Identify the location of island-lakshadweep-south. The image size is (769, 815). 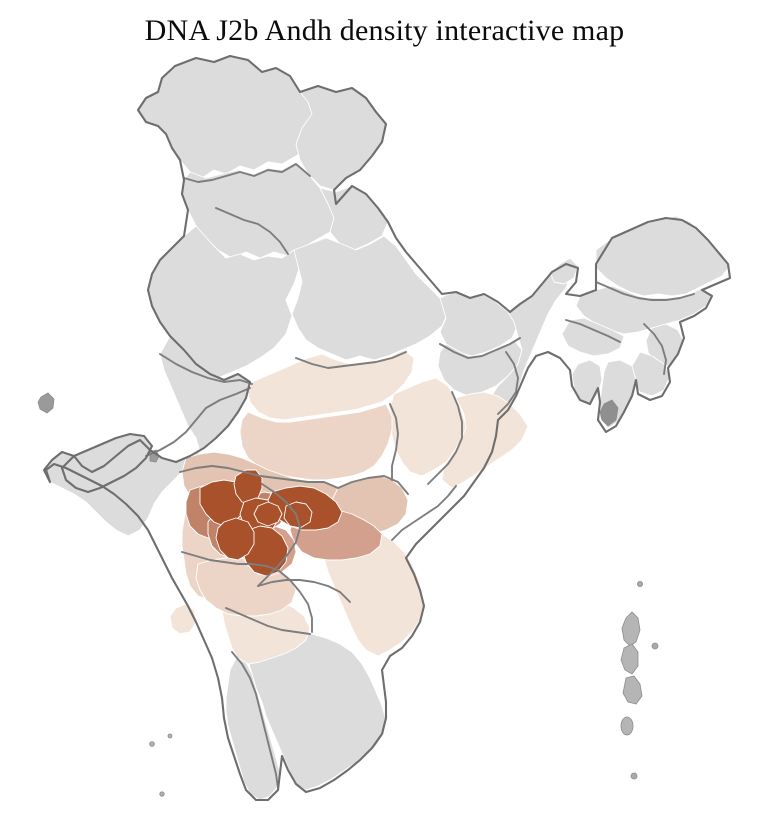
(162, 794).